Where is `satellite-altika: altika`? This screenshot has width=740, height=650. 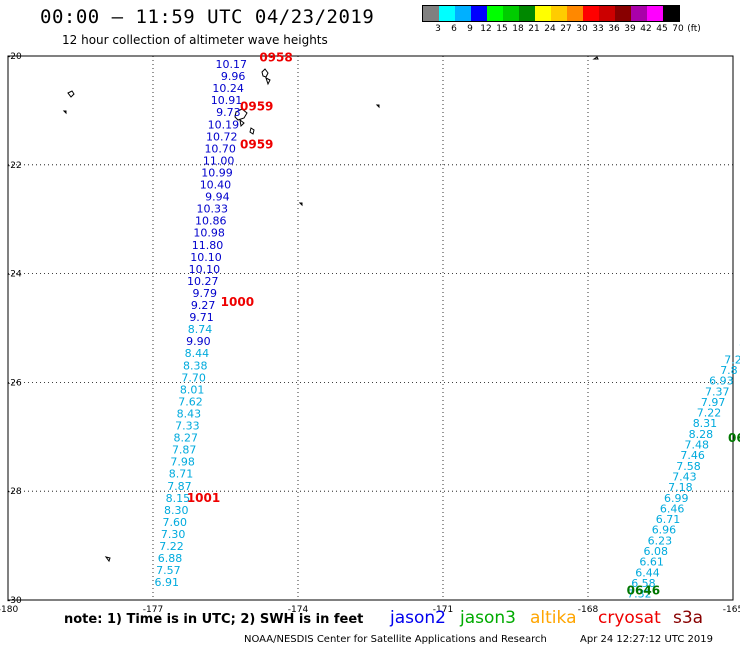 satellite-altika: altika is located at coordinates (553, 618).